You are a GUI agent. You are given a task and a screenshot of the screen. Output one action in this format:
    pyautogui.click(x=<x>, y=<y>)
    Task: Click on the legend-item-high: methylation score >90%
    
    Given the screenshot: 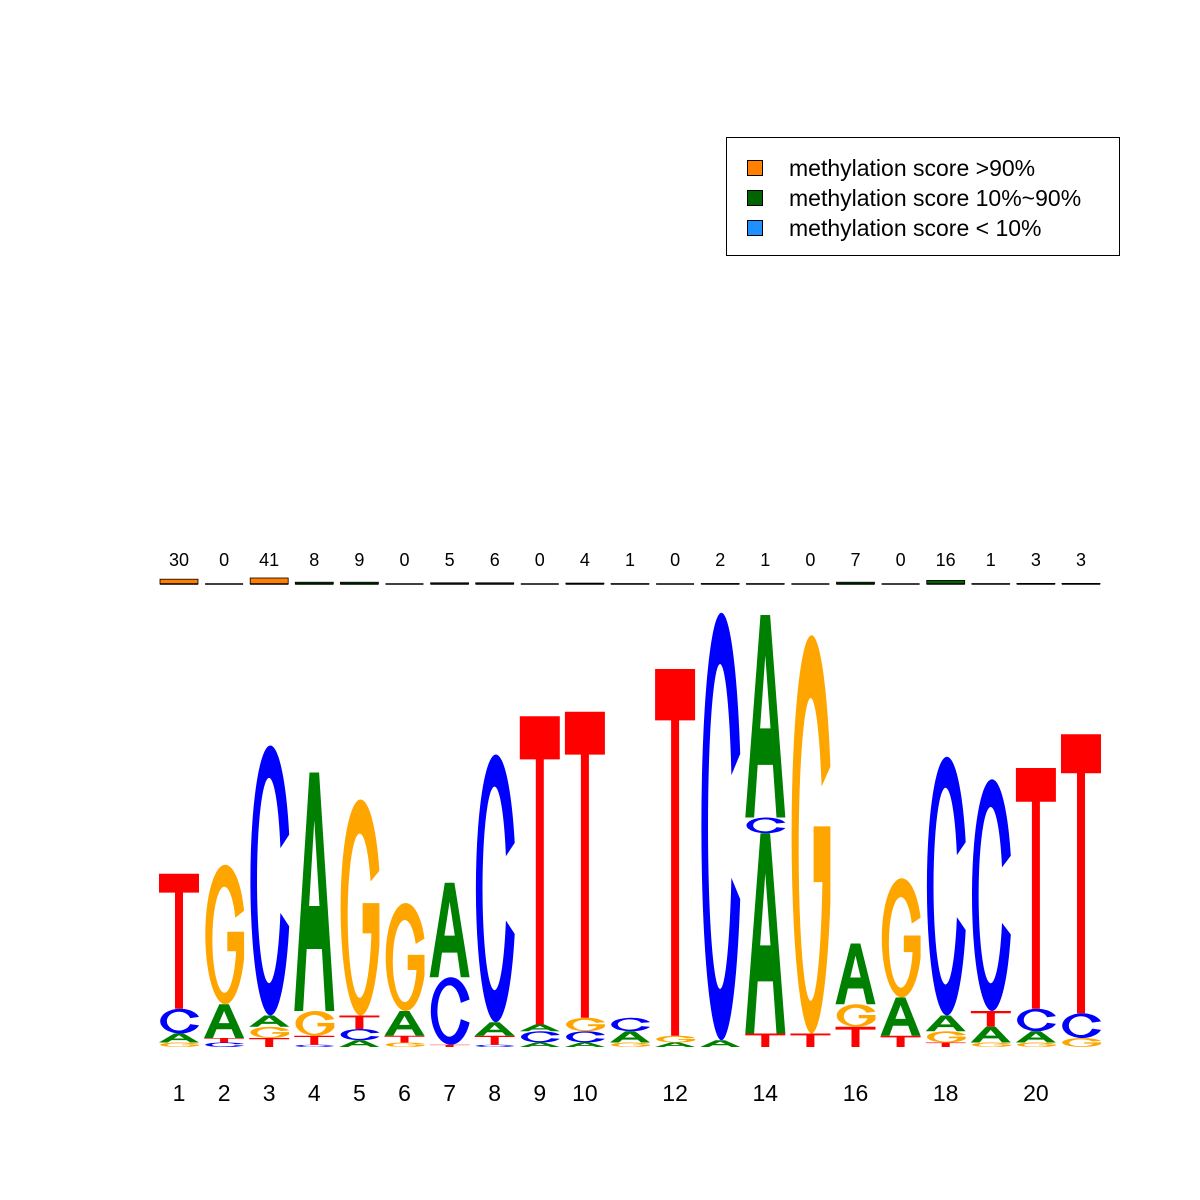 What is the action you would take?
    pyautogui.click(x=891, y=168)
    